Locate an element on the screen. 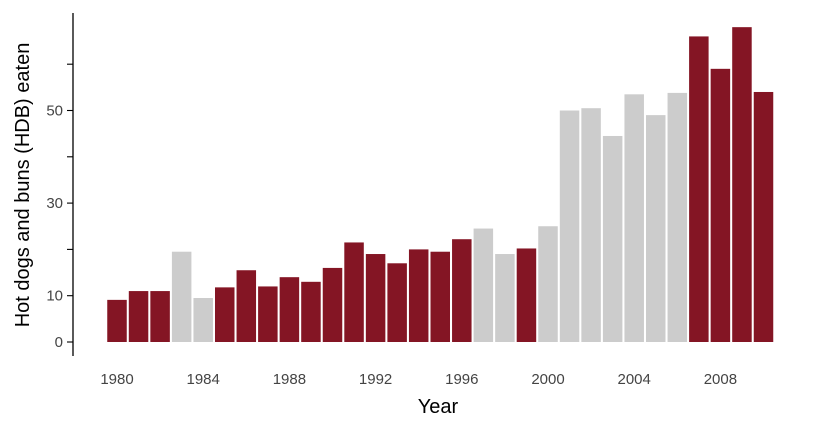 This screenshot has height=429, width=816. bar-2007 is located at coordinates (699, 189).